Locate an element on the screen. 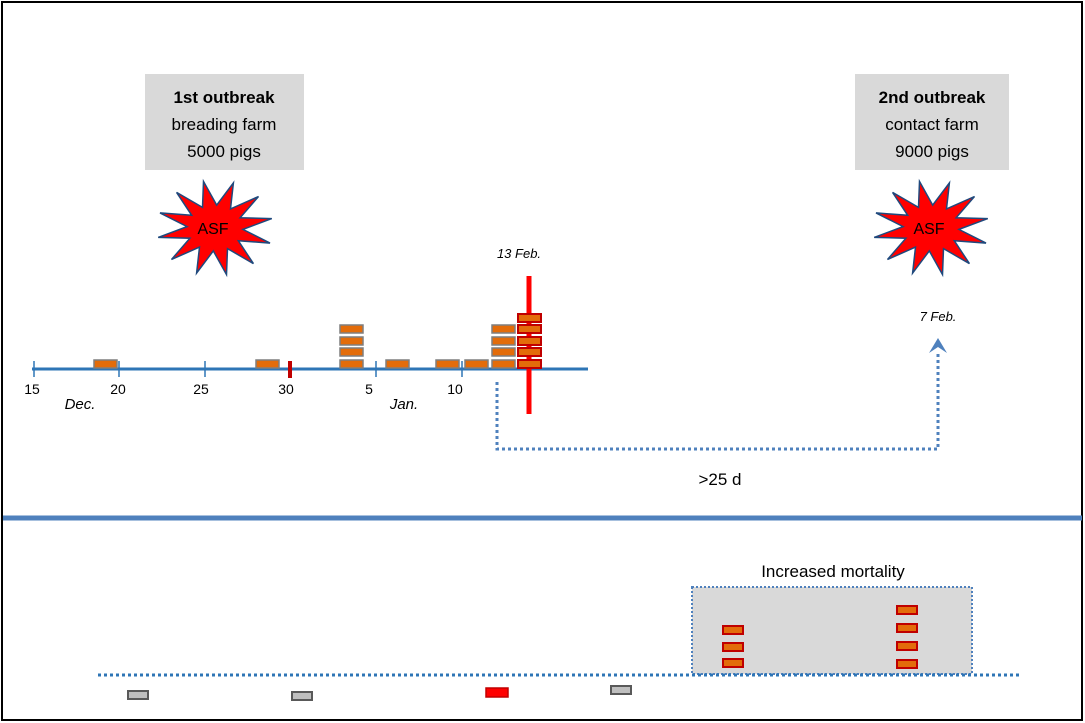  outbreak2-farm-type: contact farm is located at coordinates (932, 124).